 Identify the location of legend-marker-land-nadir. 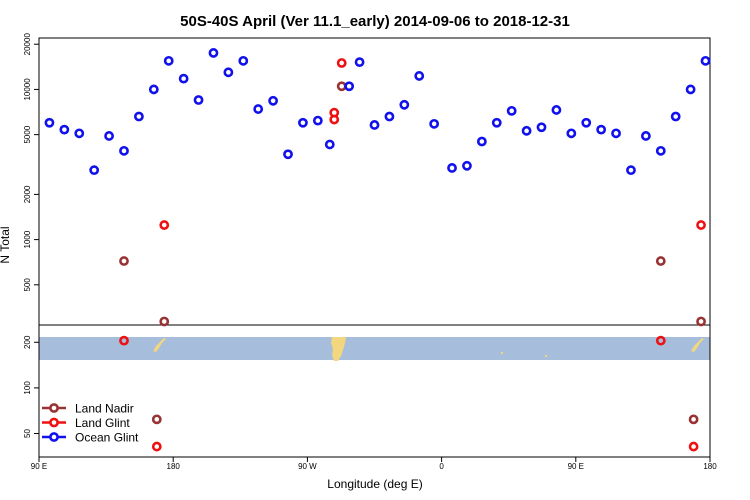
(54, 408).